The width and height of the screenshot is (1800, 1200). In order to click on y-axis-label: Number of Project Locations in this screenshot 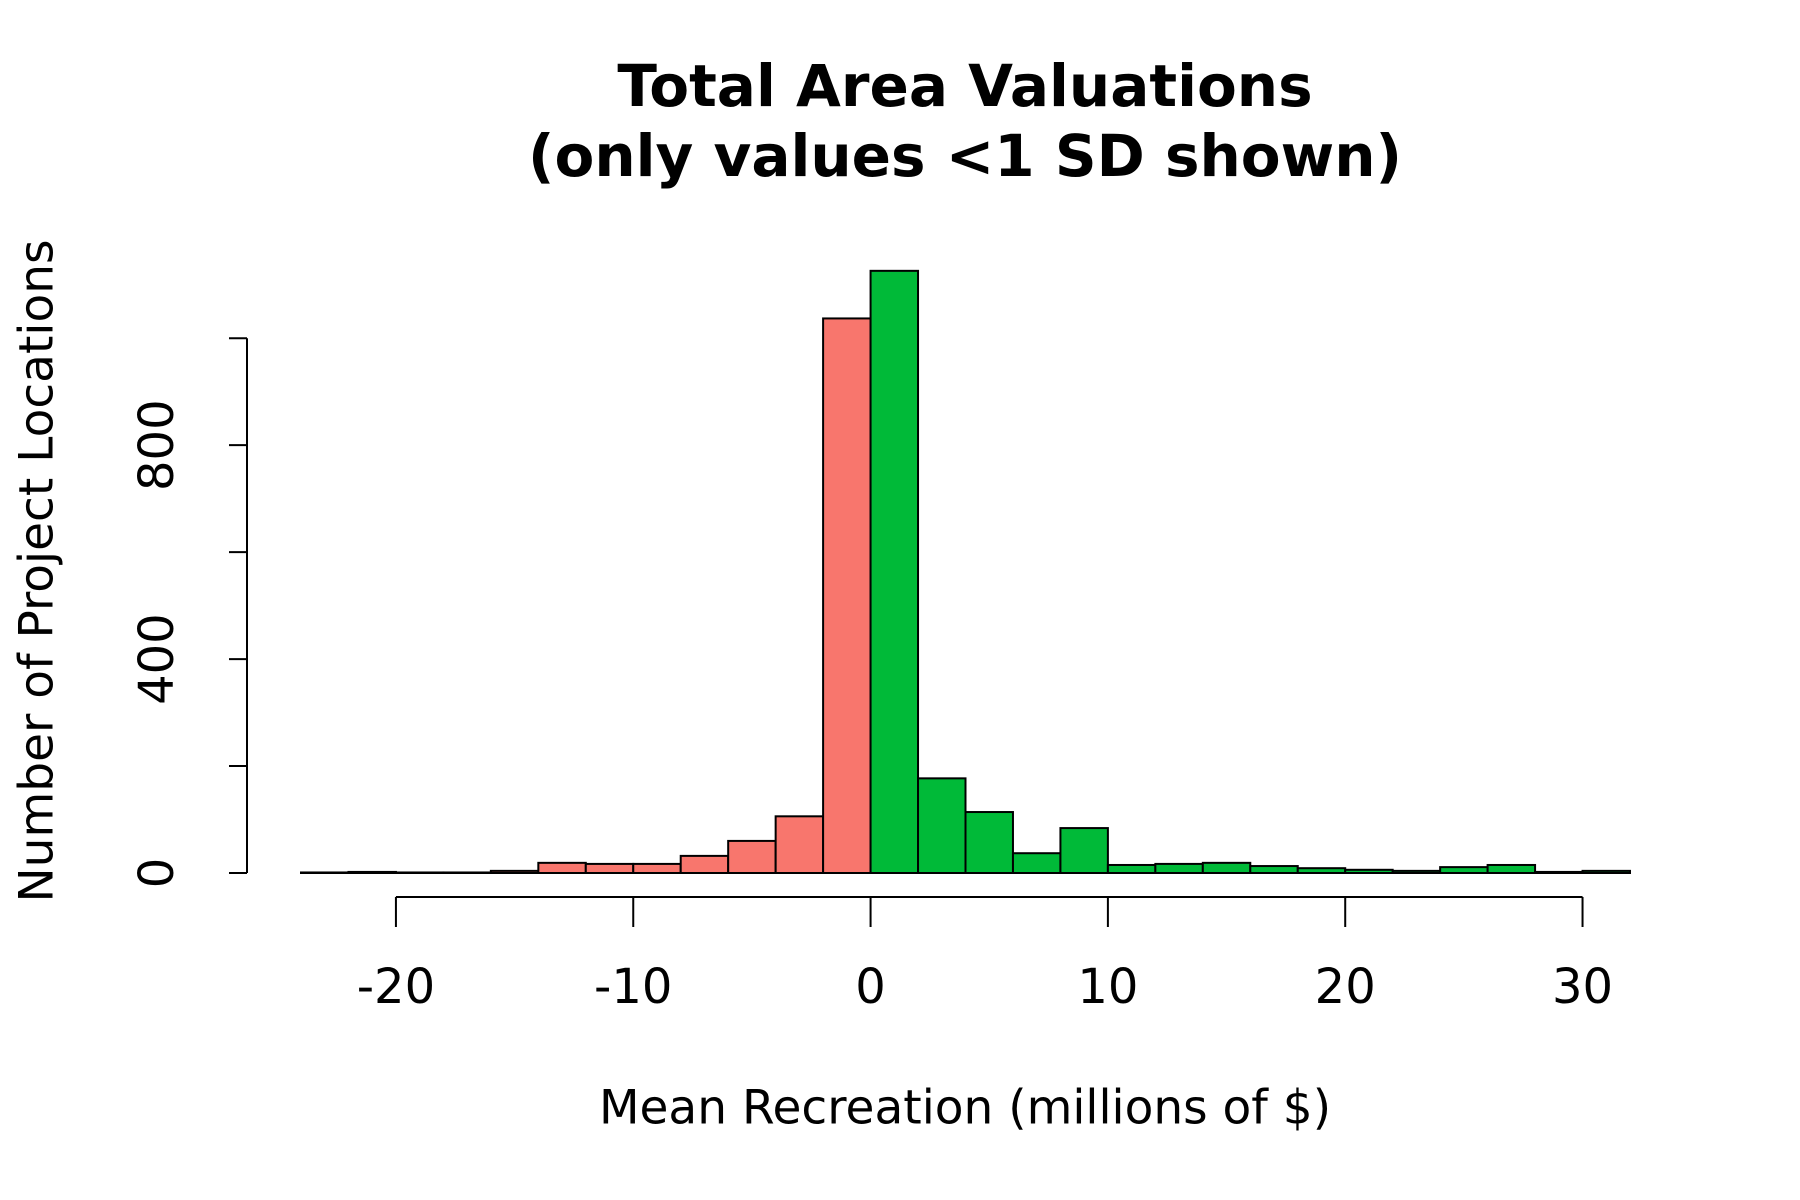, I will do `click(37, 570)`.